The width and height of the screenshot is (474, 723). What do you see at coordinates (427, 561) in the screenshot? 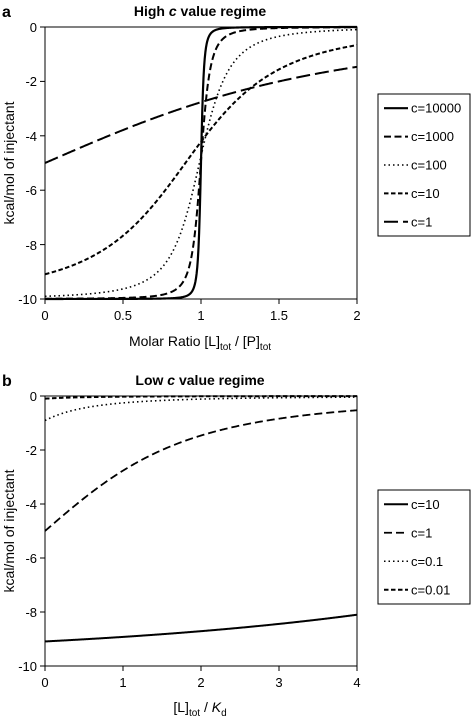
I see `legend-label: c=0.1` at bounding box center [427, 561].